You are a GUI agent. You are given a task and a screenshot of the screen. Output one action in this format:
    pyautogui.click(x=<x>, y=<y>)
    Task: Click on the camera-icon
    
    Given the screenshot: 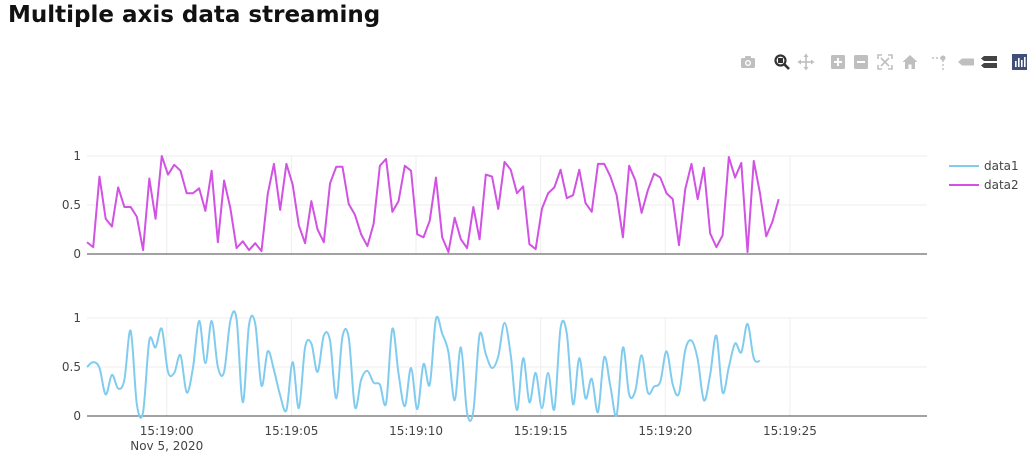 What is the action you would take?
    pyautogui.click(x=748, y=62)
    